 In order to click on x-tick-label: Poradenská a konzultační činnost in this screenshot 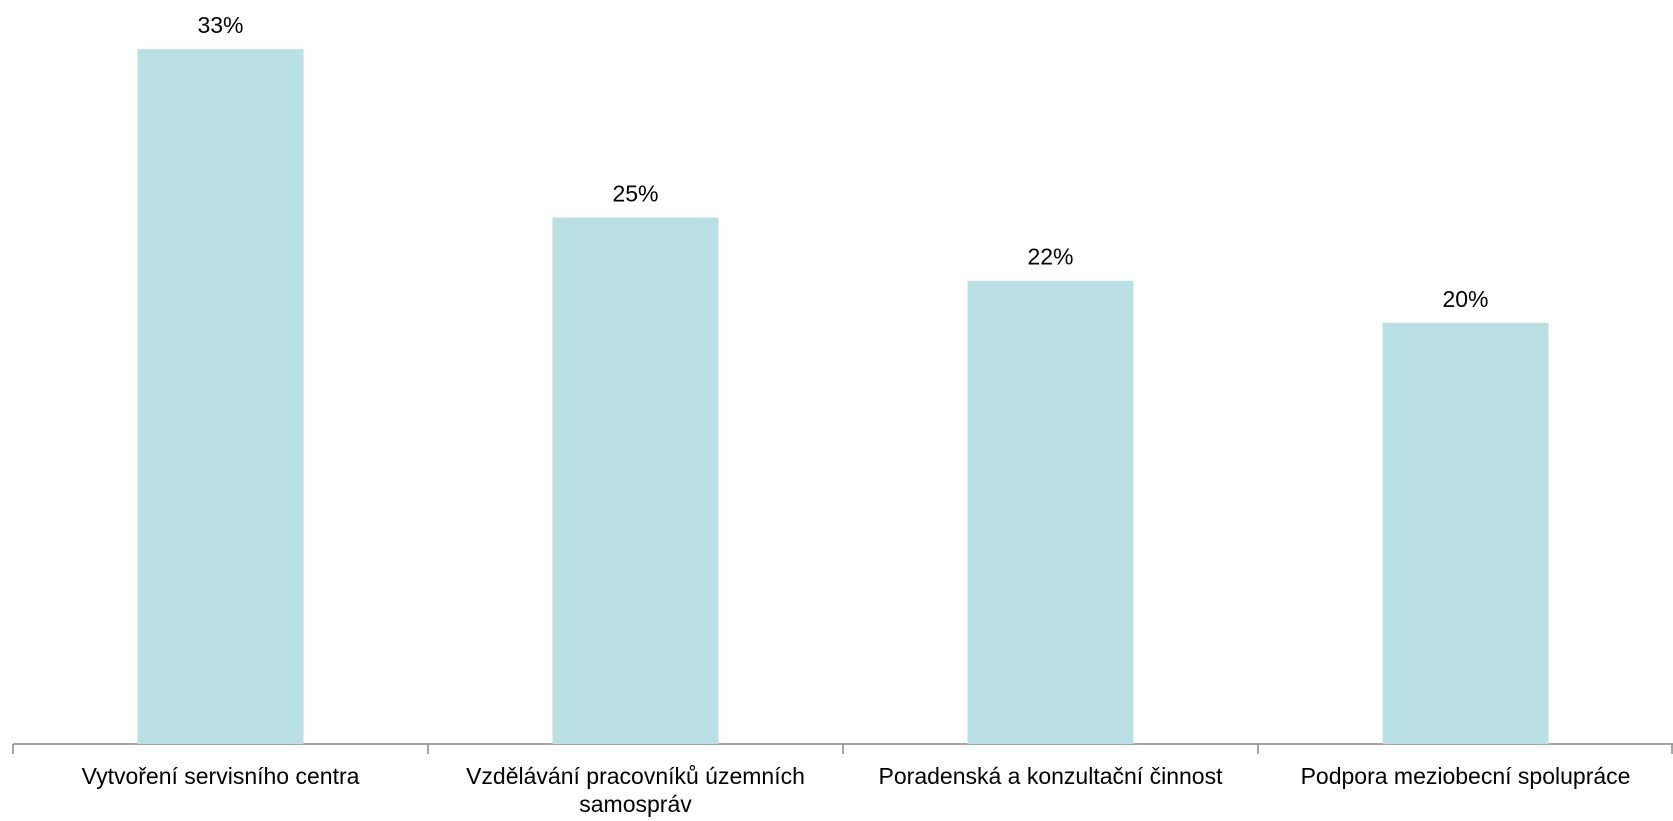, I will do `click(1051, 776)`.